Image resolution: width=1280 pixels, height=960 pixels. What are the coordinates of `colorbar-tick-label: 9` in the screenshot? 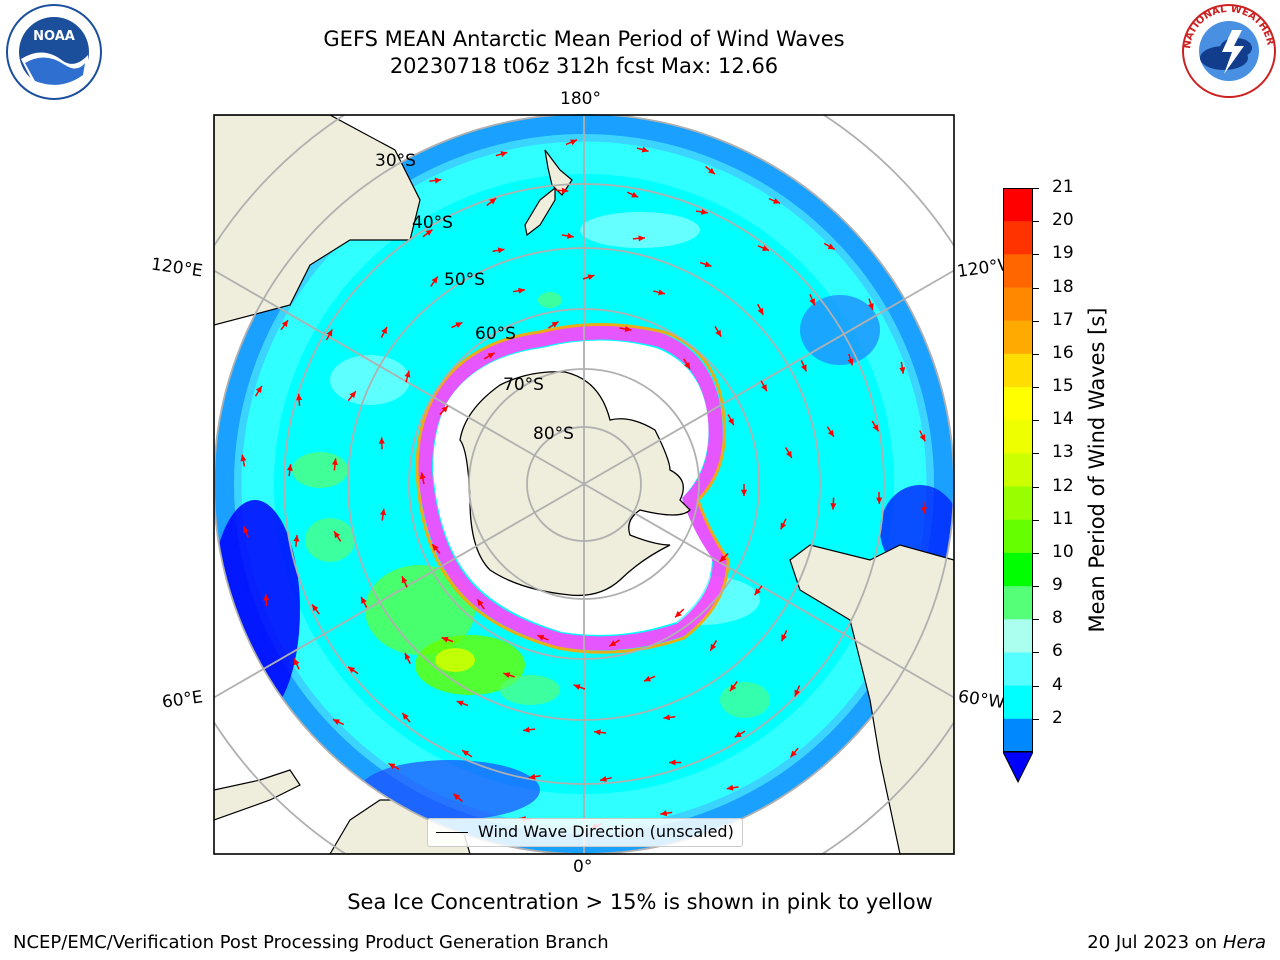 It's located at (1057, 585).